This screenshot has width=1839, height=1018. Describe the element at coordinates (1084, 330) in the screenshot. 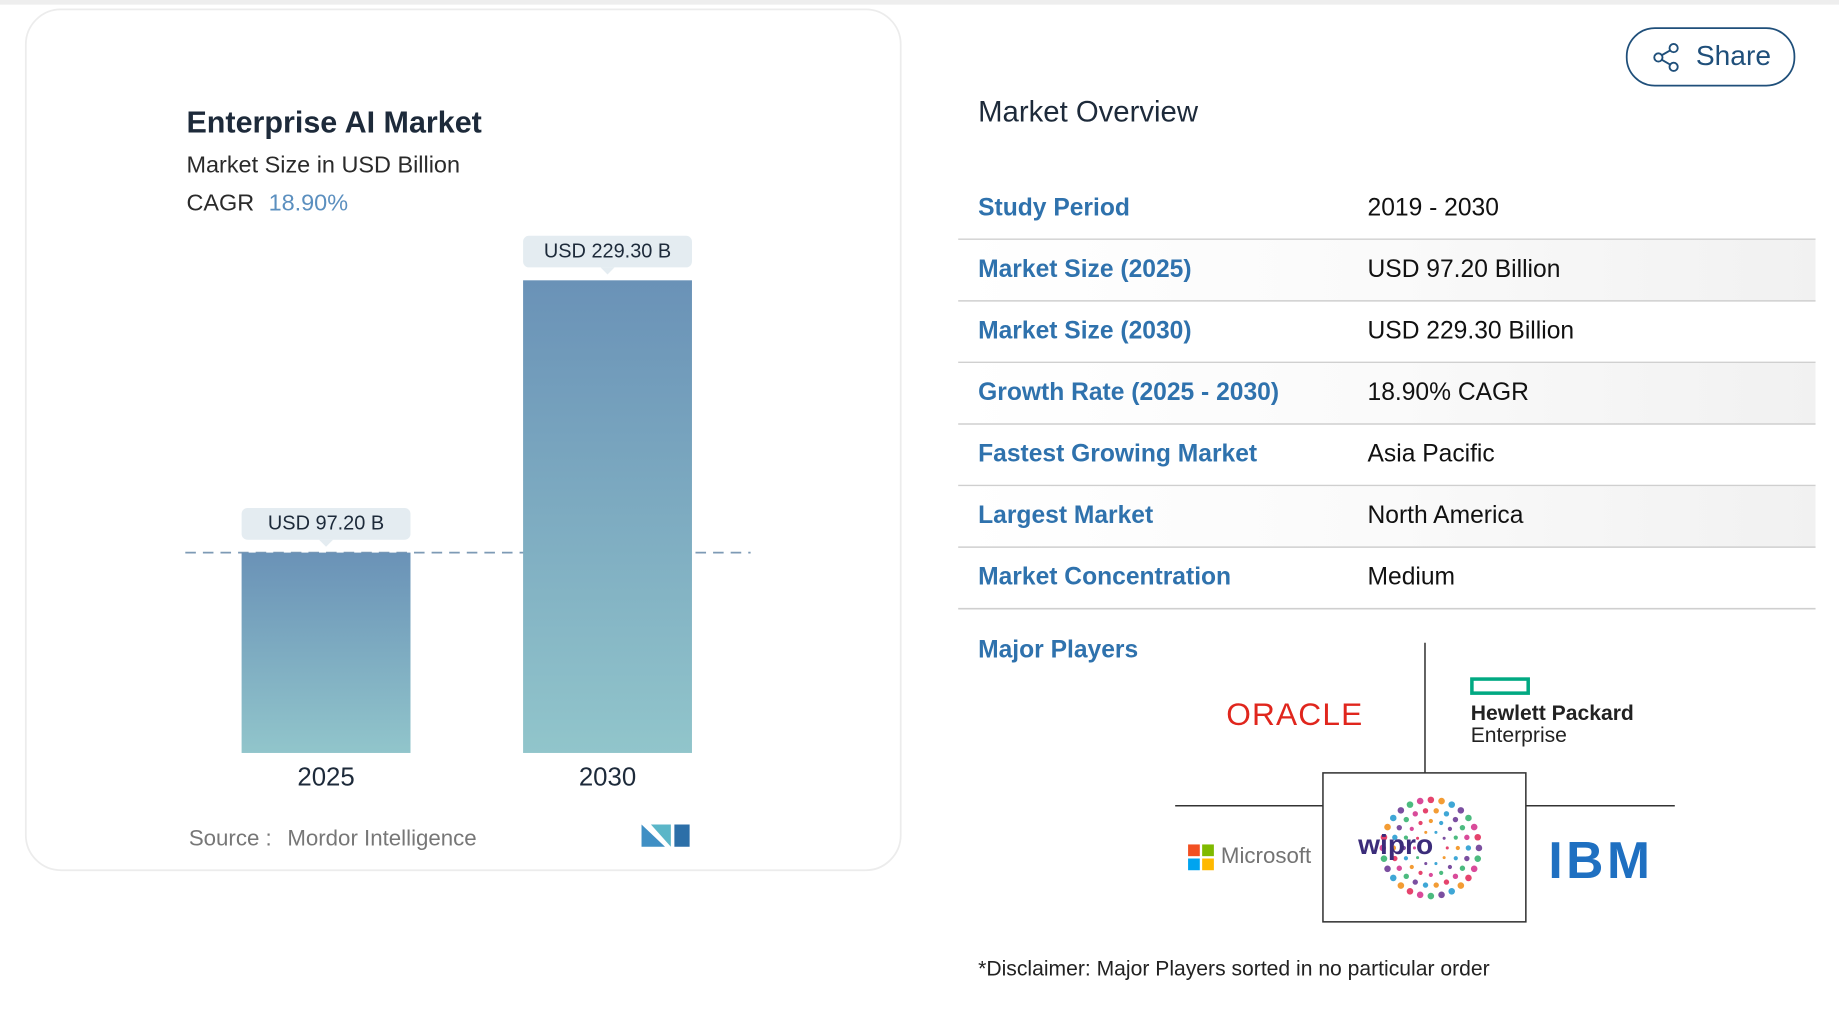

I see `row-label: Market Size (2030)` at that location.